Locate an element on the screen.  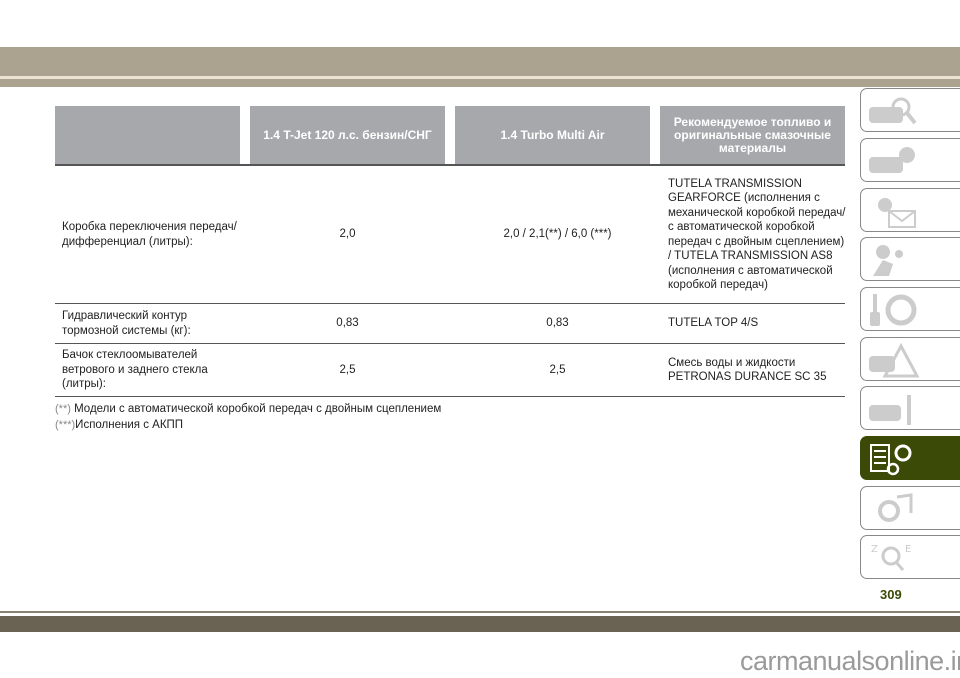
car-warning-triangle-icon is located at coordinates (894, 360).